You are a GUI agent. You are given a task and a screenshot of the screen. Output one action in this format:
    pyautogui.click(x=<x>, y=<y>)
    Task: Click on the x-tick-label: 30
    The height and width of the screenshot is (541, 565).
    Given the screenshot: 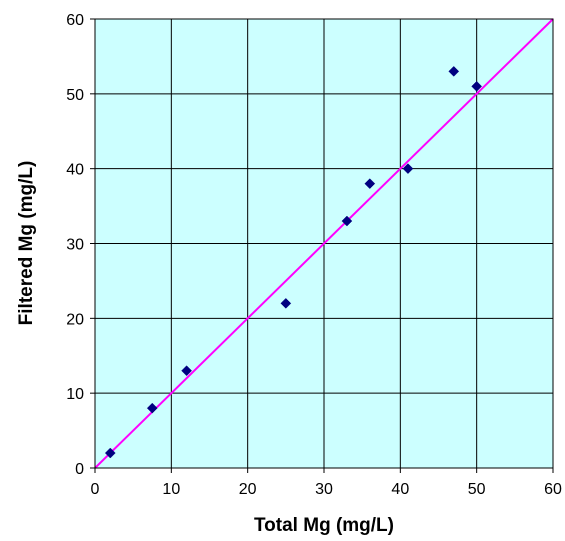 What is the action you would take?
    pyautogui.click(x=324, y=489)
    